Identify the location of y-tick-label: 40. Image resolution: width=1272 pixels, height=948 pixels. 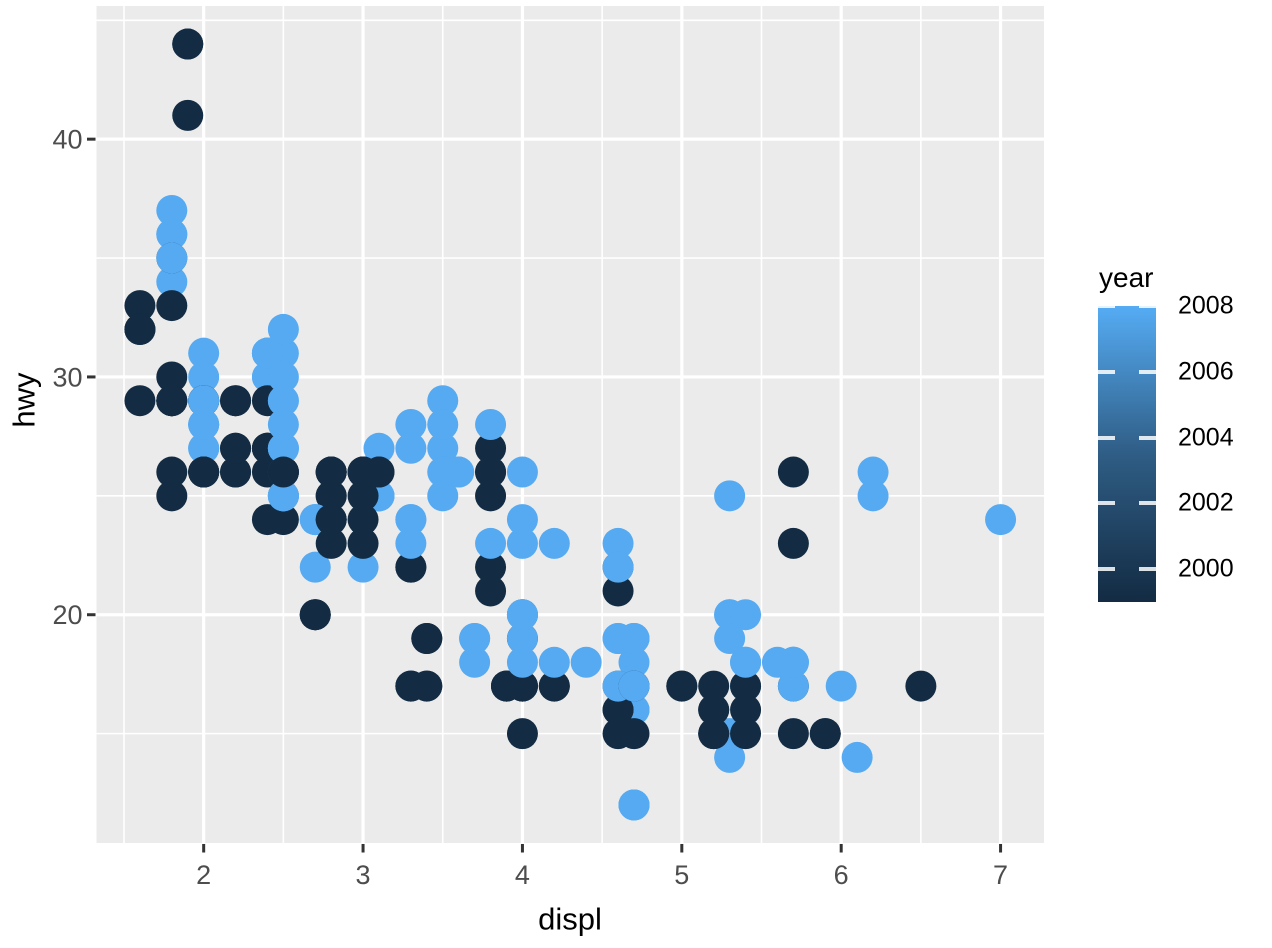
(67, 140).